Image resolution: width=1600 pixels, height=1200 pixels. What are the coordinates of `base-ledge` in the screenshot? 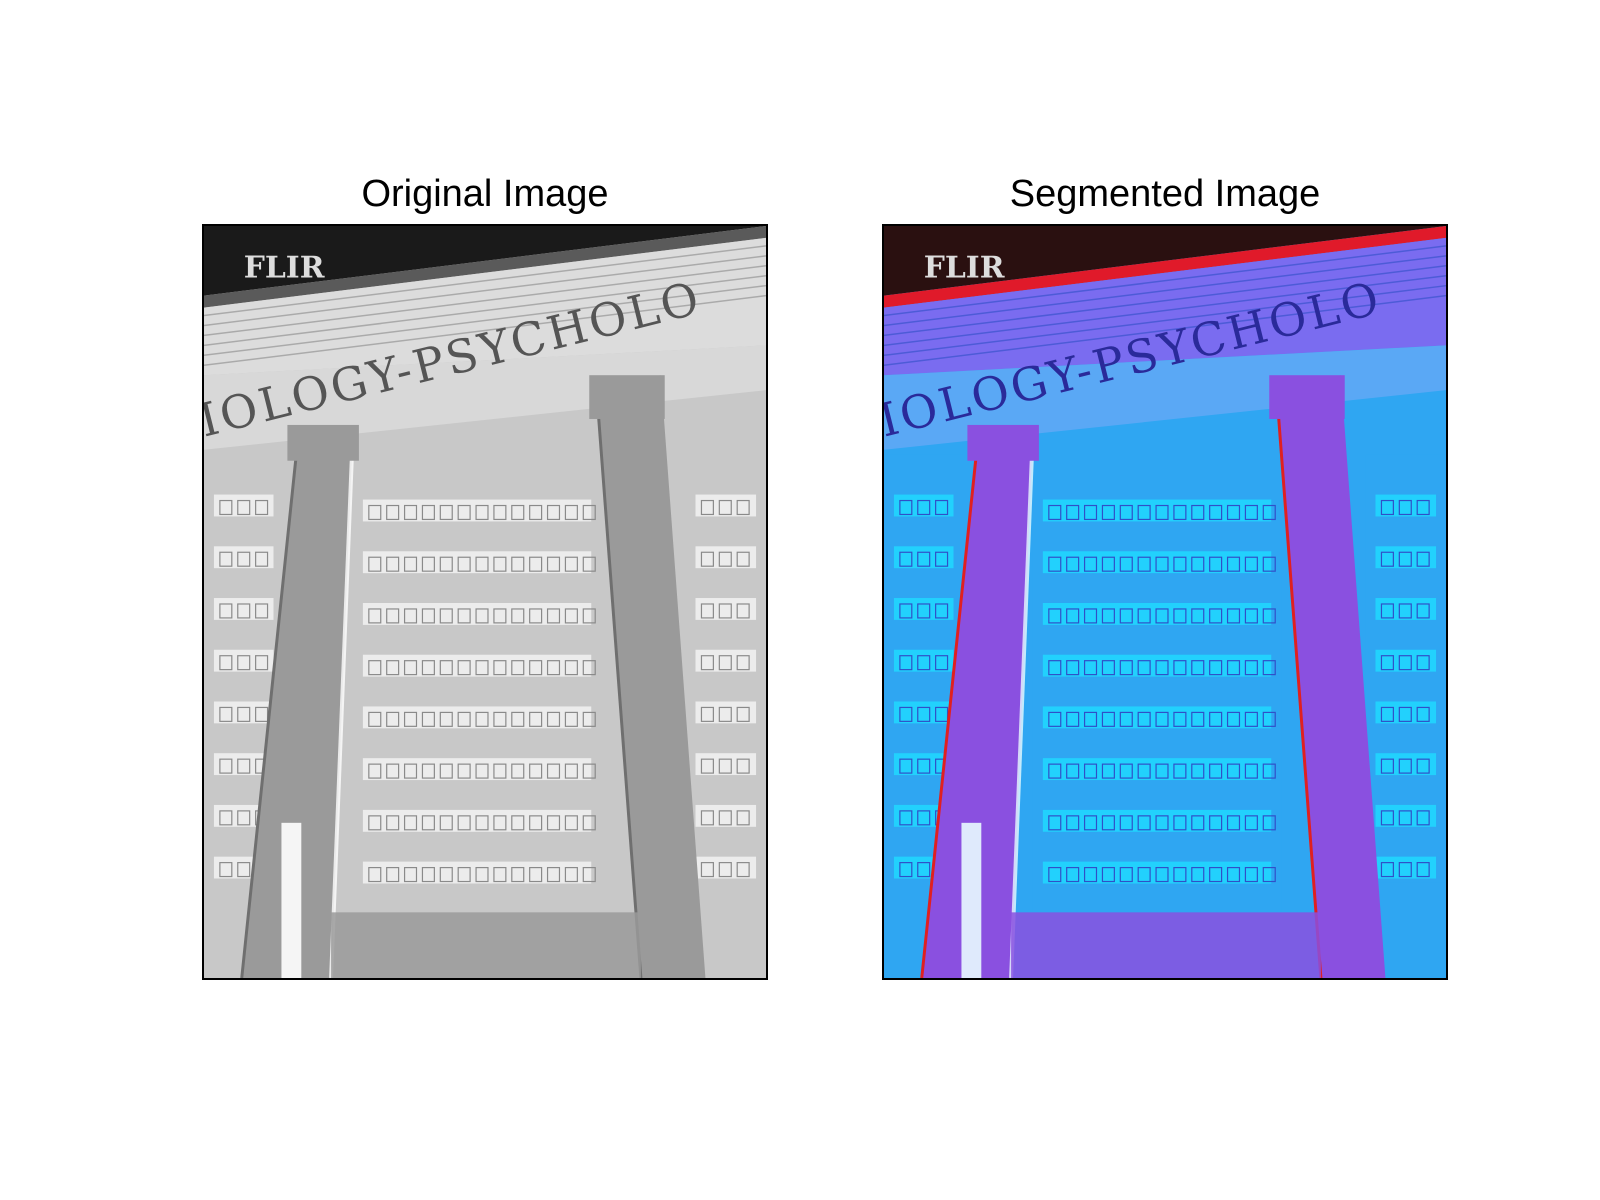 It's located at (486, 945).